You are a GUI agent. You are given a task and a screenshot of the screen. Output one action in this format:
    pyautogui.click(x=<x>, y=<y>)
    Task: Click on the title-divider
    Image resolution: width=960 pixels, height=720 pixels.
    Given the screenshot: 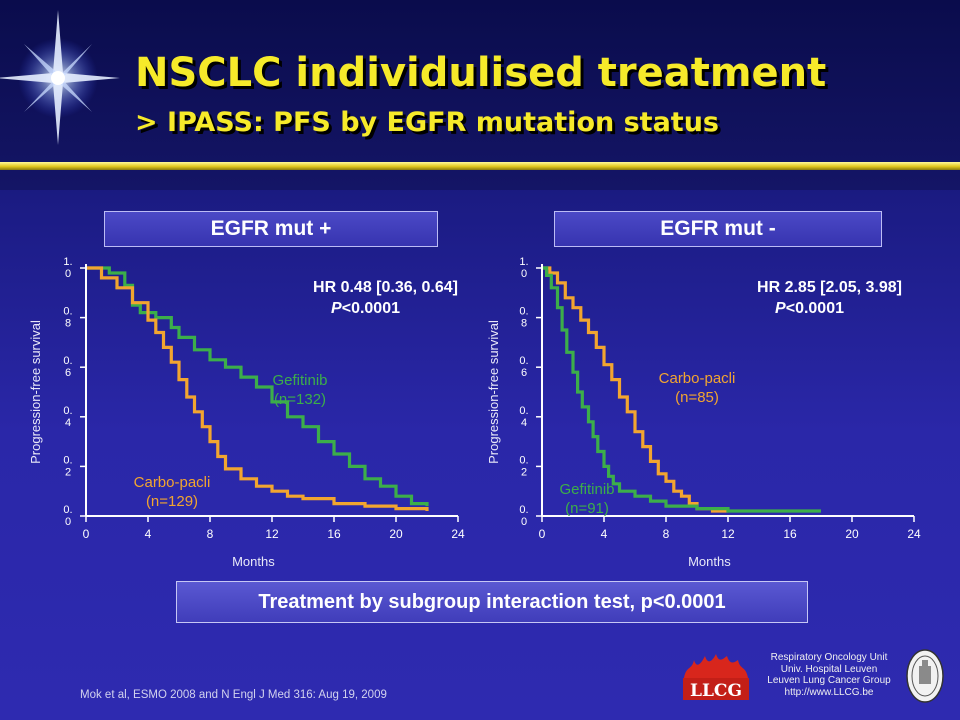 What is the action you would take?
    pyautogui.click(x=480, y=166)
    